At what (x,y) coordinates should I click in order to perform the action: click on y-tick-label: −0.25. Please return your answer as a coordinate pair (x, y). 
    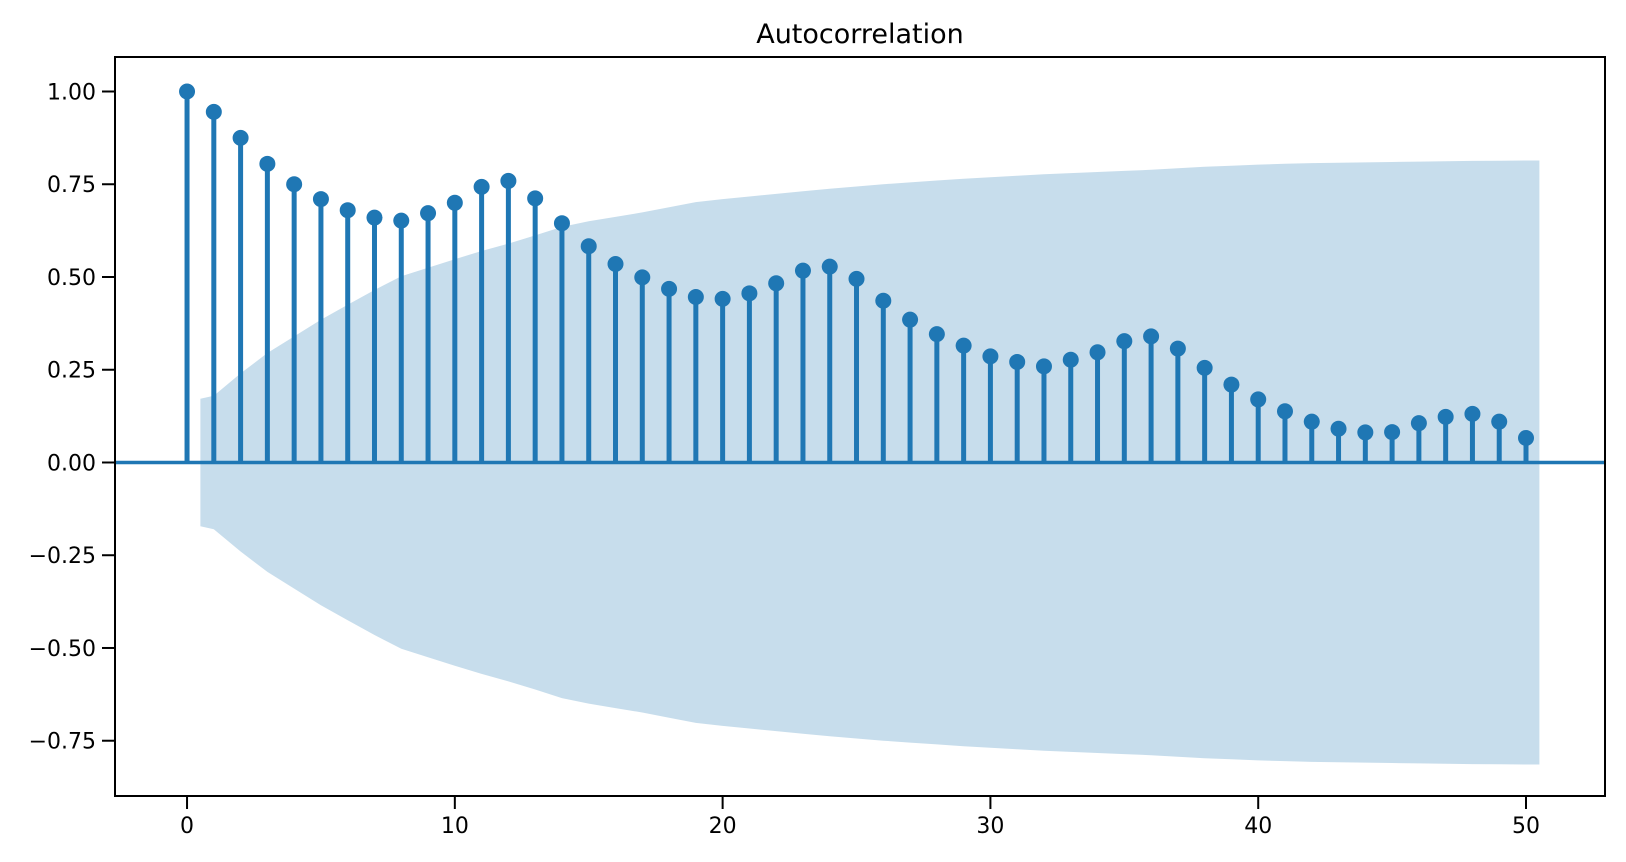
    Looking at the image, I should click on (62, 556).